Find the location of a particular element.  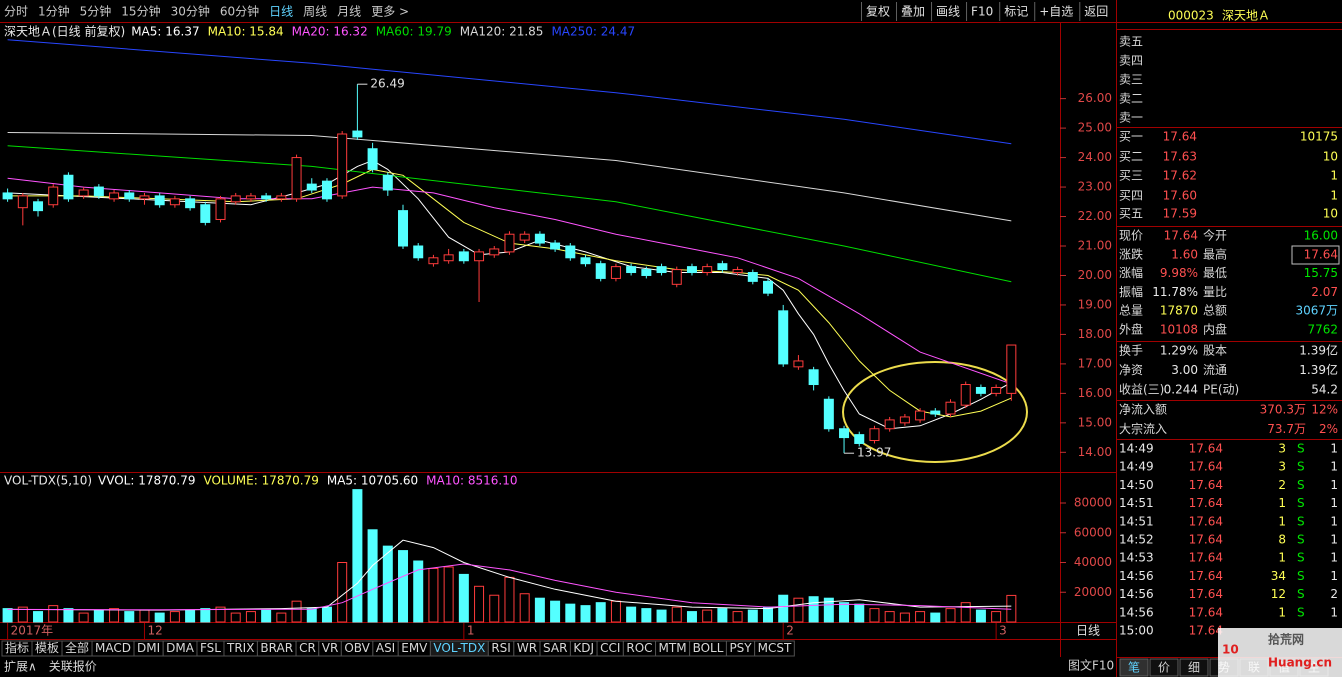

indicator-tab-label: WR is located at coordinates (527, 648).